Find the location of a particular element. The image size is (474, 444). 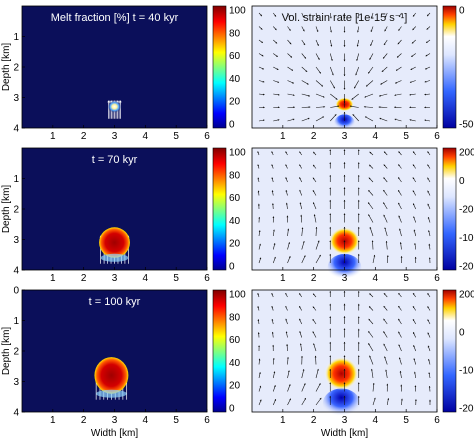

melt-front is located at coordinates (111, 393).